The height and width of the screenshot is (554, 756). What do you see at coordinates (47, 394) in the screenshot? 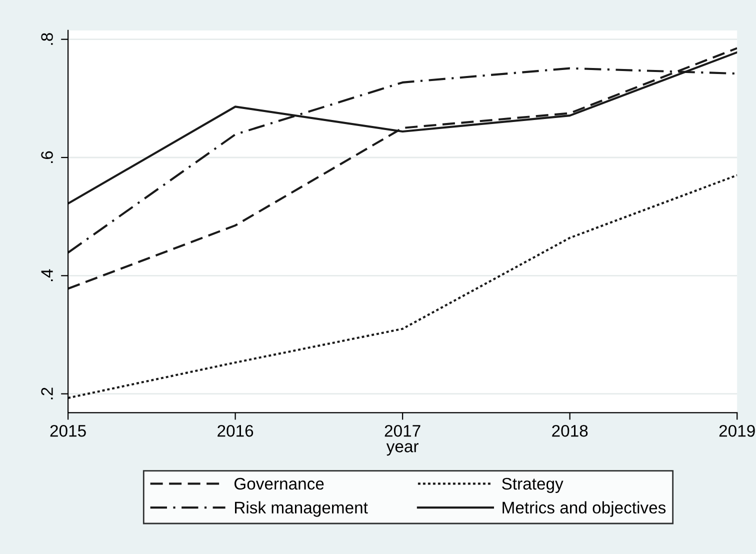
I see `y-tick-label: .2` at bounding box center [47, 394].